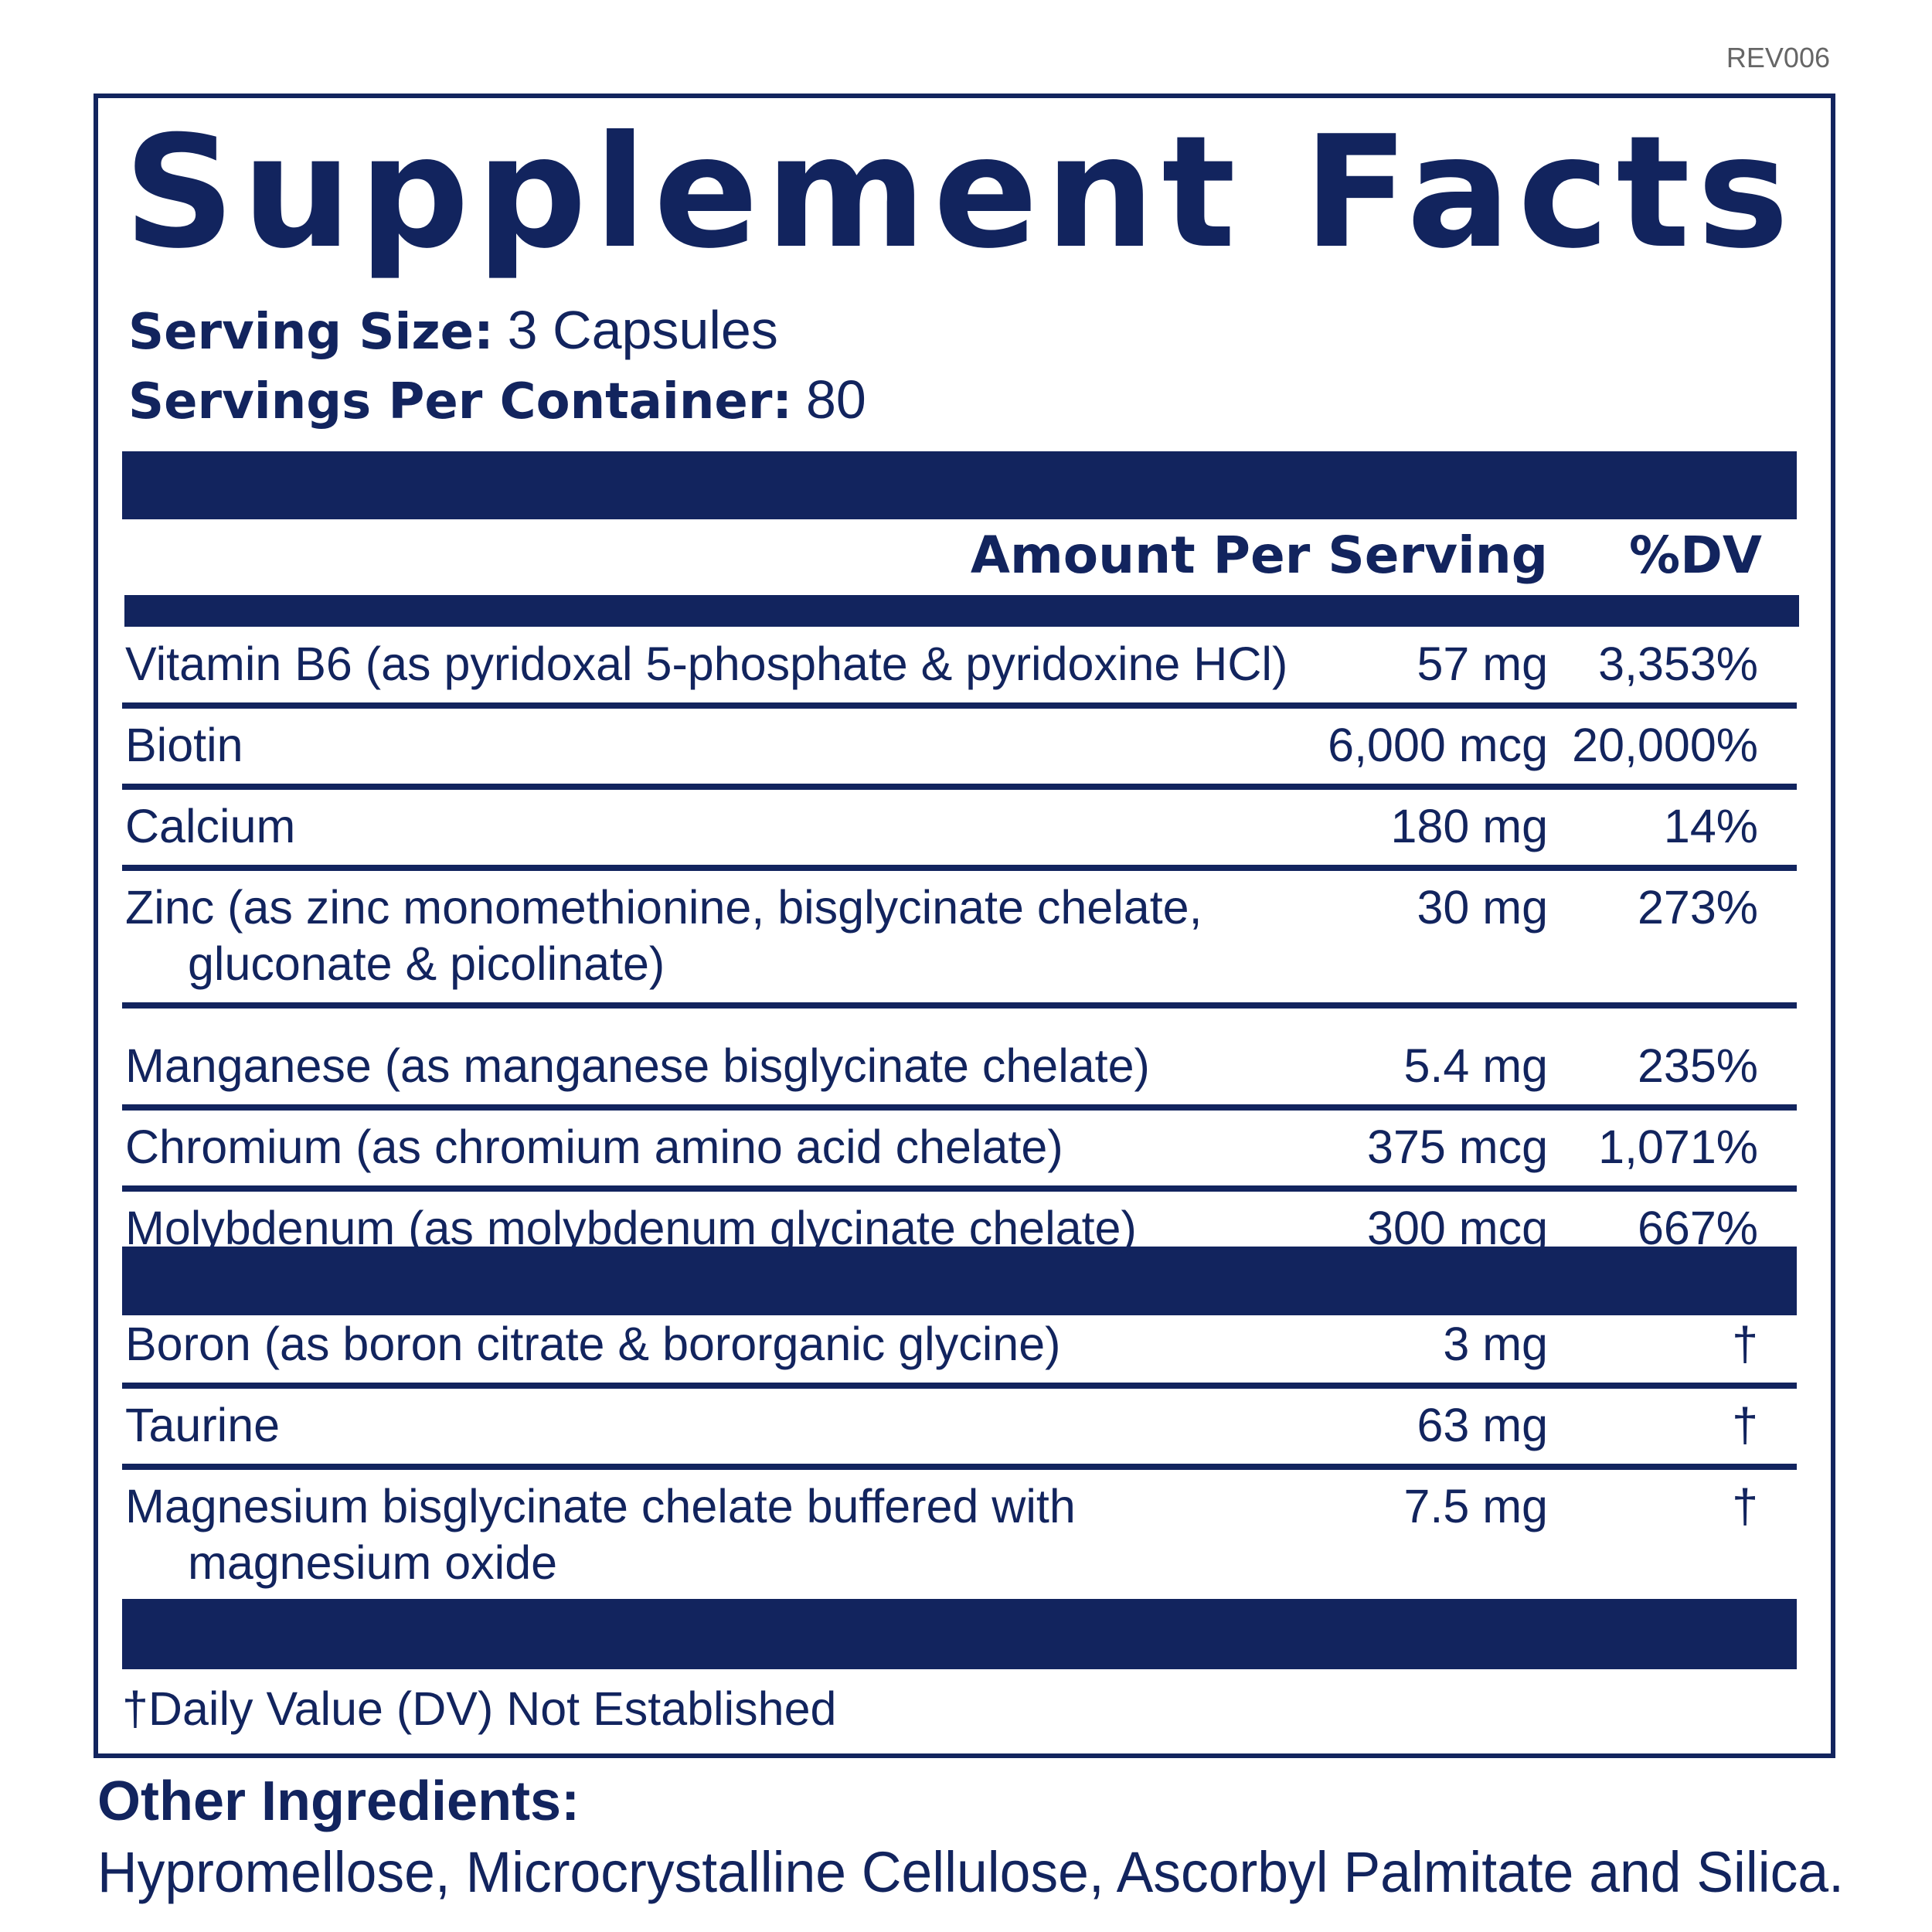 The image size is (1932, 1932). I want to click on ingredient-dv: 20,000%, so click(1665, 745).